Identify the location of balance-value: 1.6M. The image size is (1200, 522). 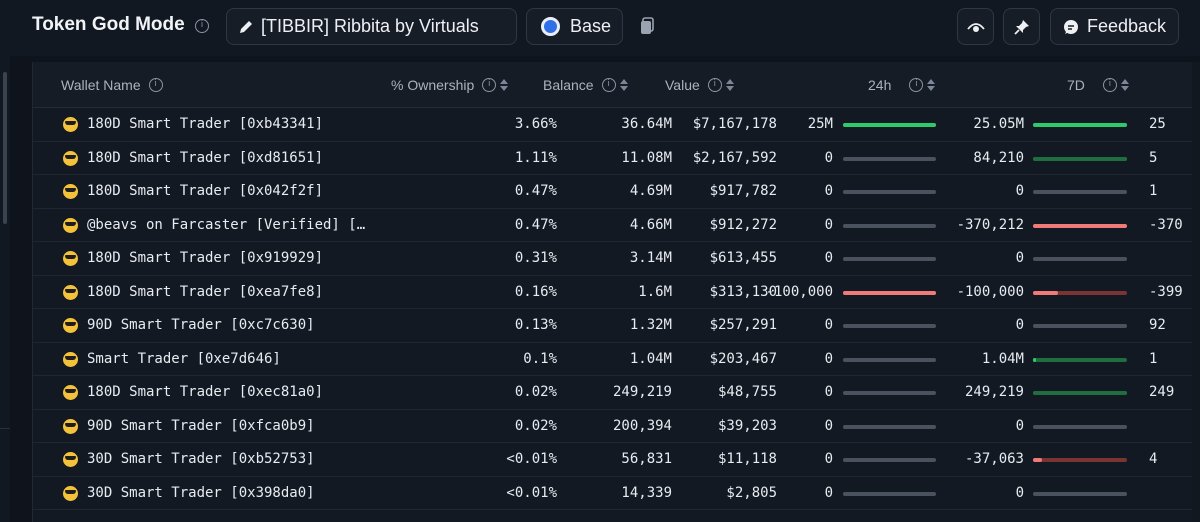
(655, 291).